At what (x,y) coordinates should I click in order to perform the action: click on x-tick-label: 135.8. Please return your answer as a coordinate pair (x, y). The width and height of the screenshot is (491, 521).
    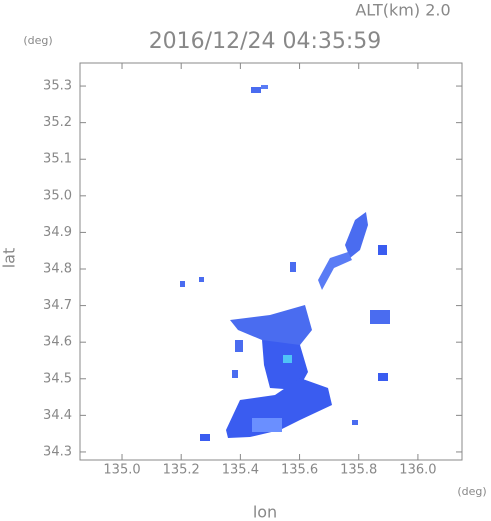
    Looking at the image, I should click on (358, 470).